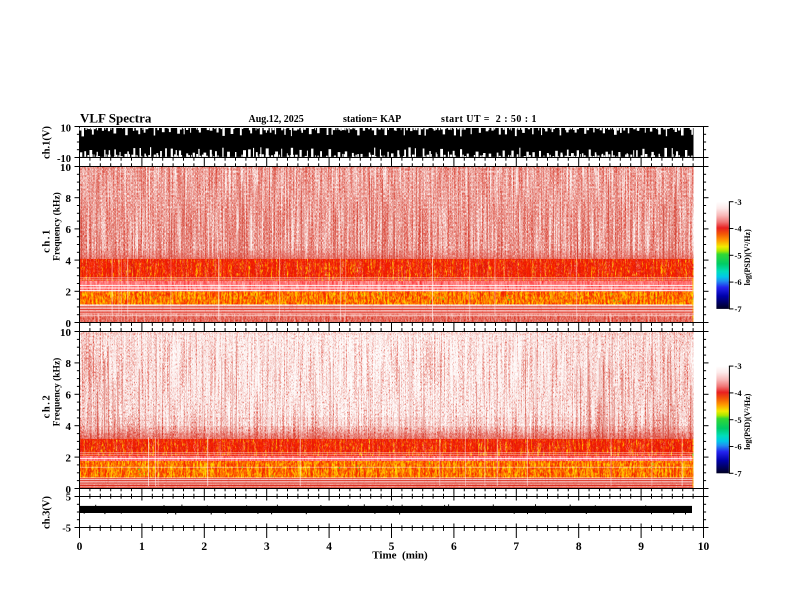  I want to click on svg-text: station= KAP, so click(372, 119).